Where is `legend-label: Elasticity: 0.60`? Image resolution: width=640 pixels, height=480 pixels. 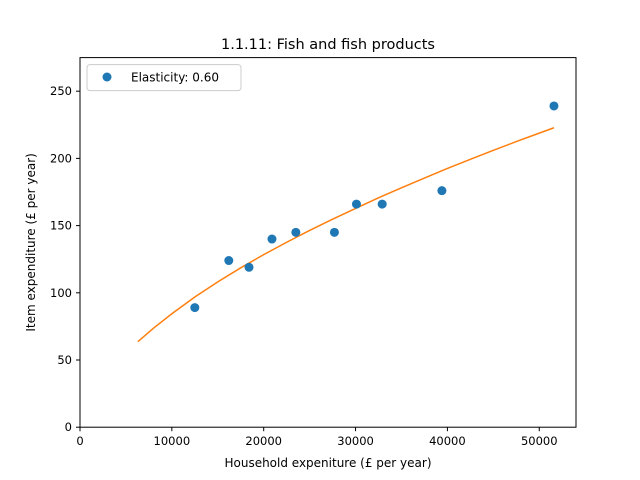
legend-label: Elasticity: 0.60 is located at coordinates (175, 78).